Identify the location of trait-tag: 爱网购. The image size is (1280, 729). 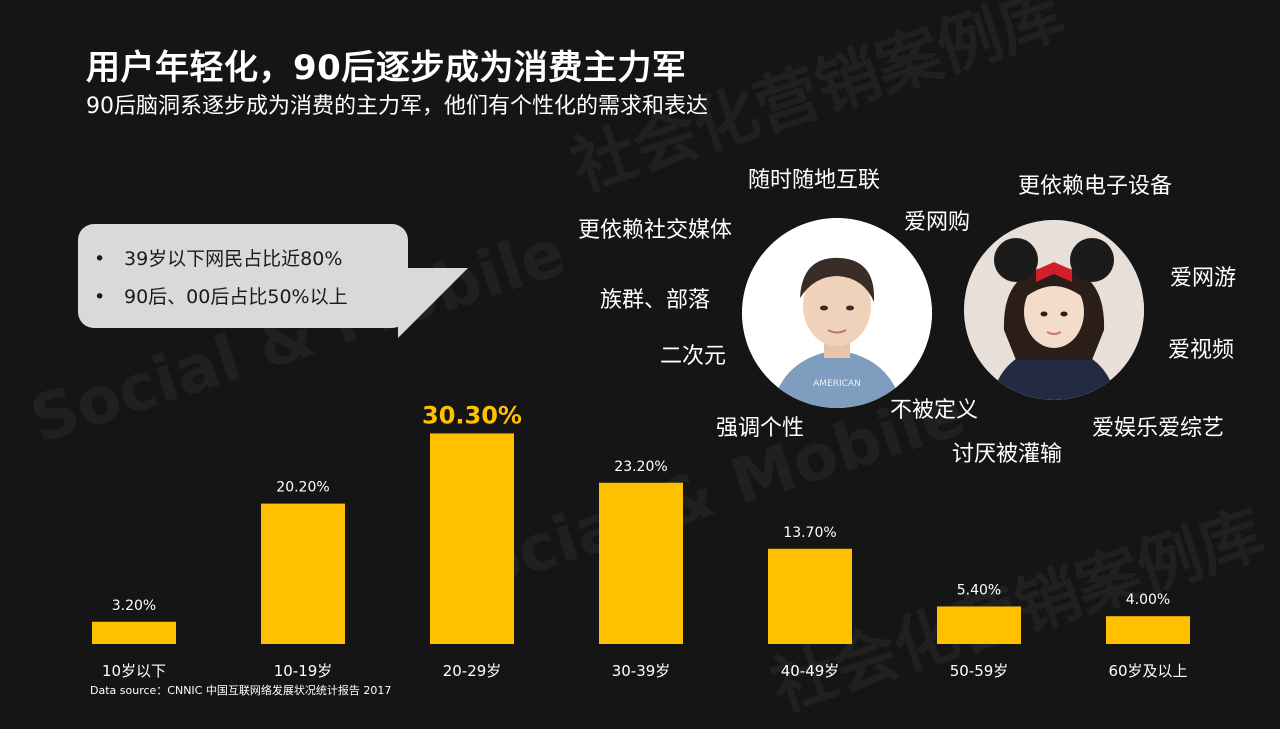
(937, 222).